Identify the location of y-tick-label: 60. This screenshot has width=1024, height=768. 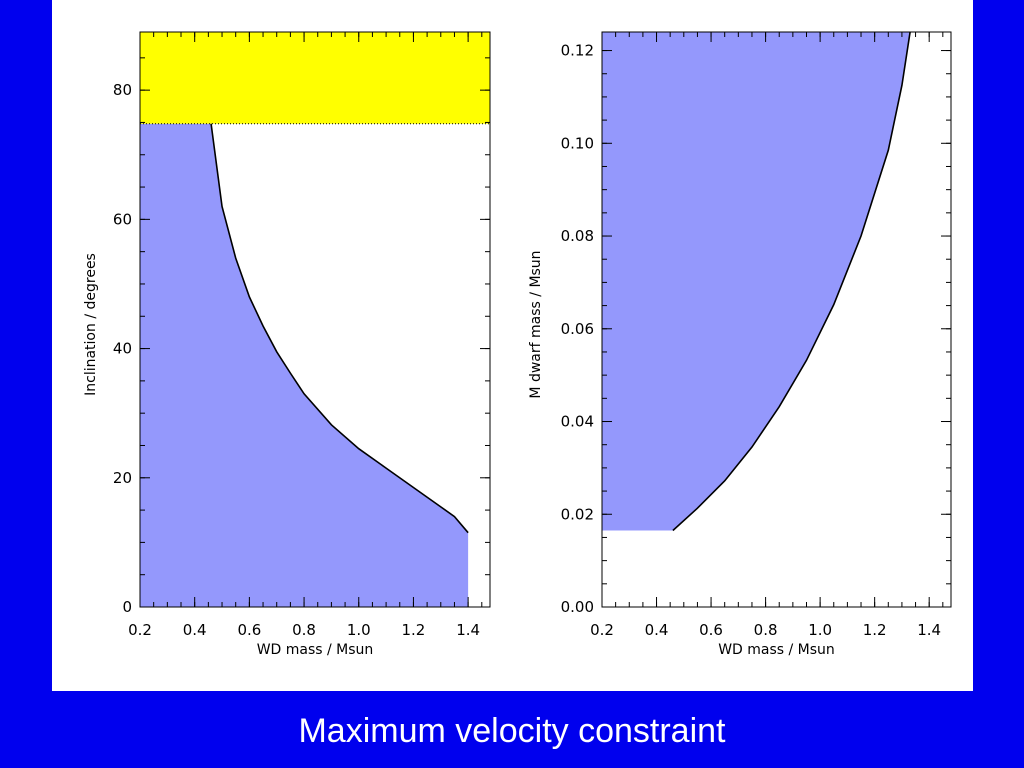
(122, 219).